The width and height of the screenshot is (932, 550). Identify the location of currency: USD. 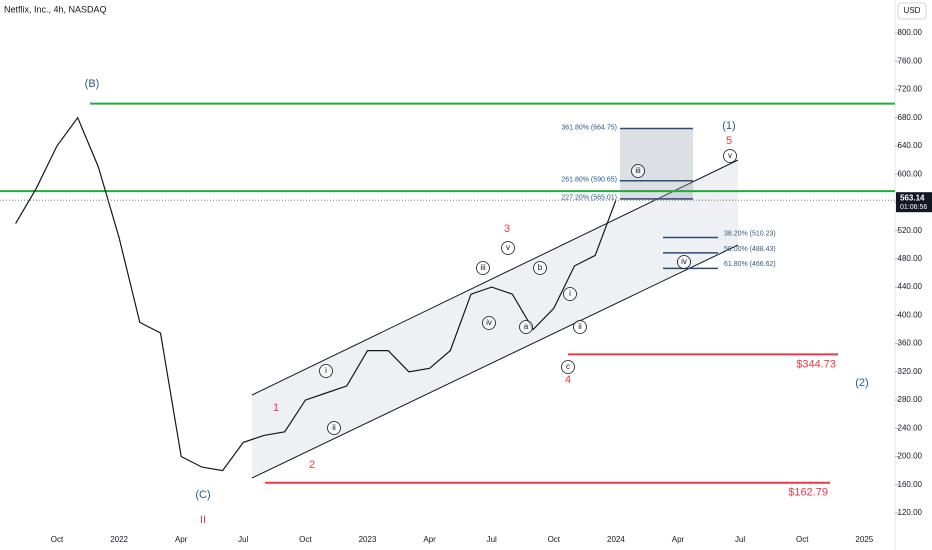
(912, 10).